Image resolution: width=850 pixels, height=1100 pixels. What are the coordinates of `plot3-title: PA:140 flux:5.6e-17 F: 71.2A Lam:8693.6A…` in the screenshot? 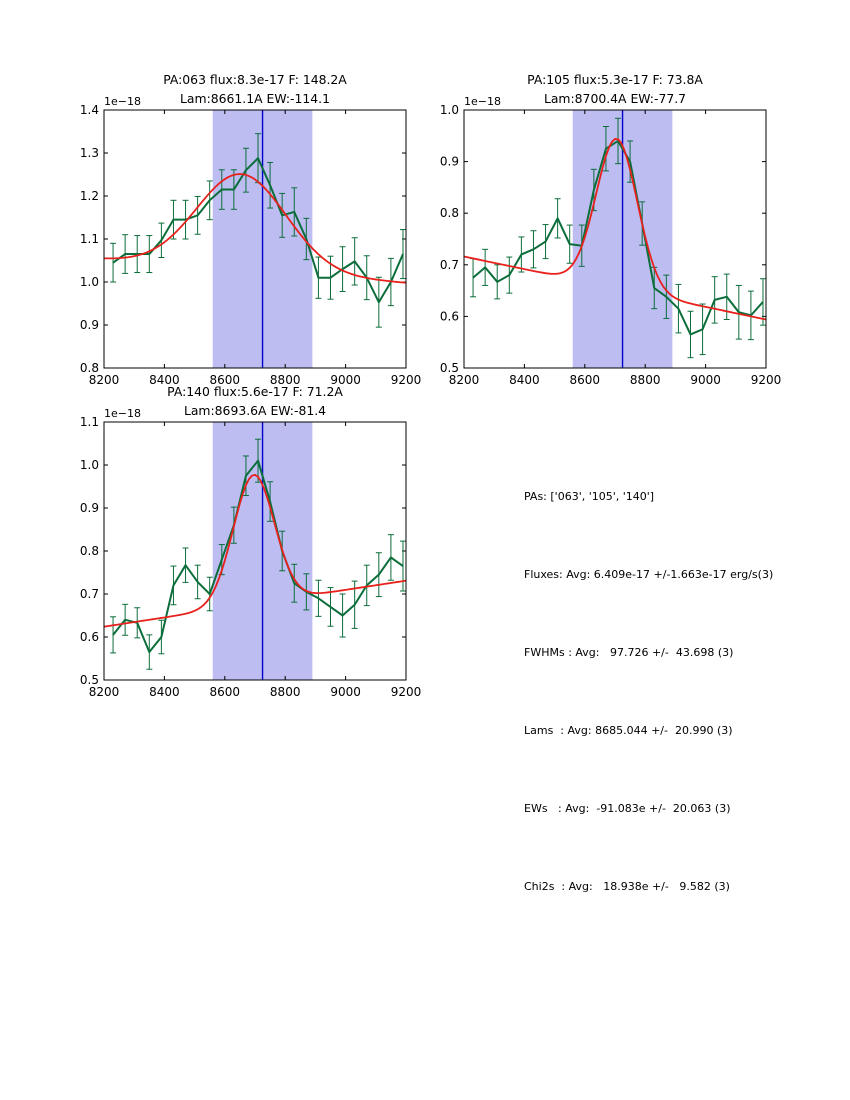 It's located at (255, 401).